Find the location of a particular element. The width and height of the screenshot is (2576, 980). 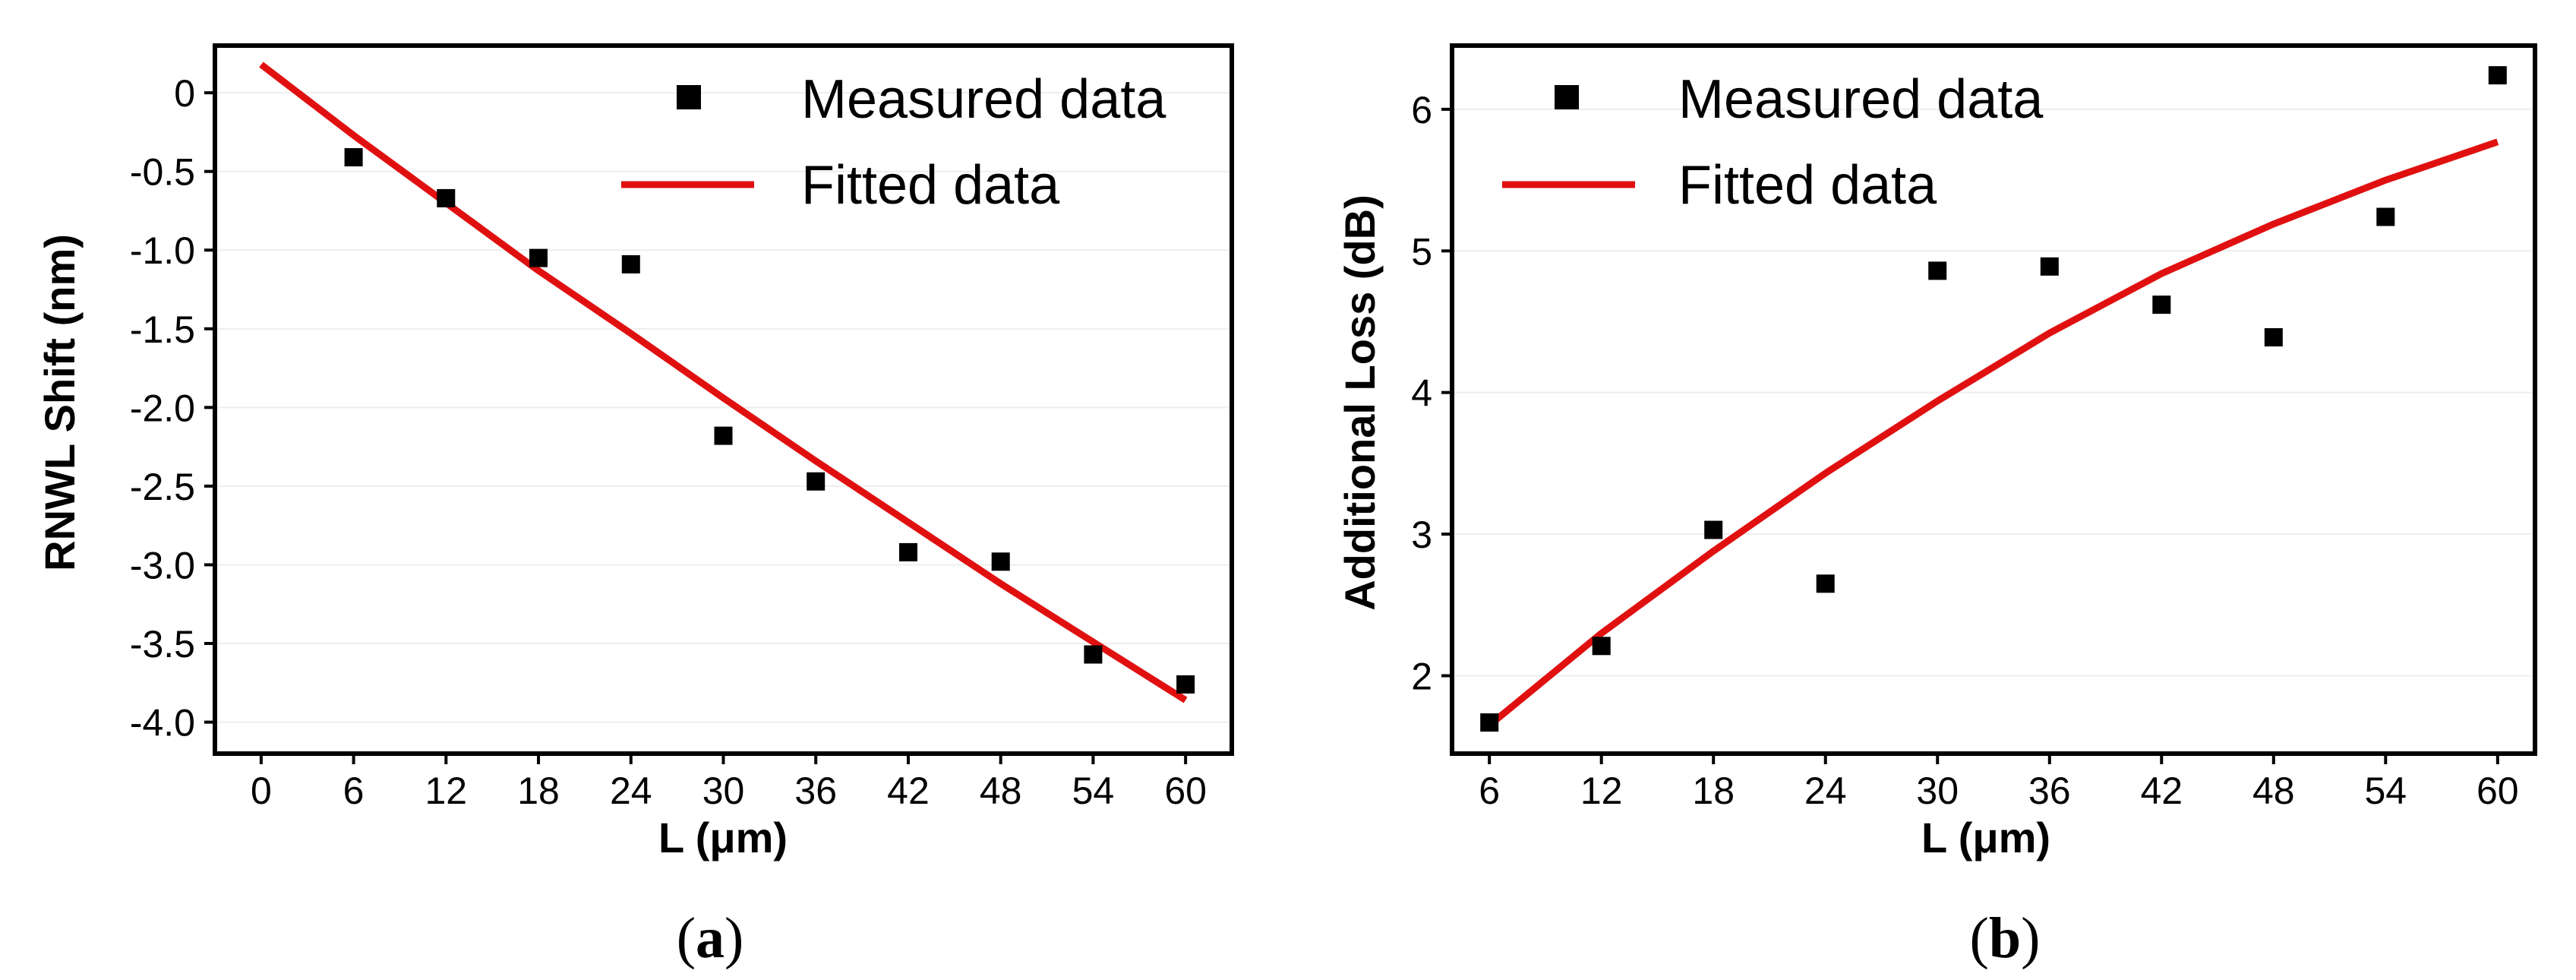

y-tick-label: -0.5 is located at coordinates (162, 172).